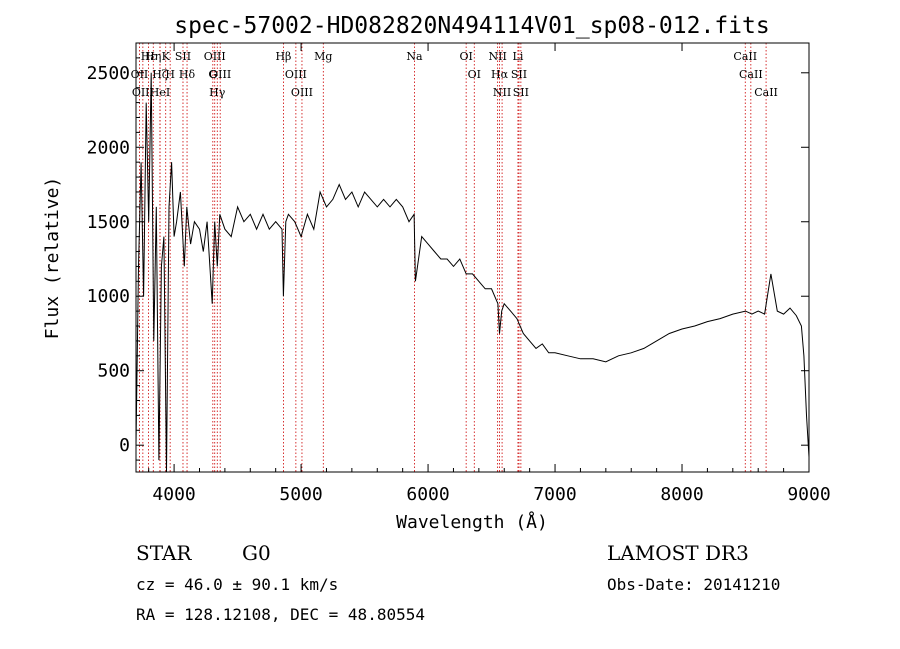 This screenshot has width=900, height=649. What do you see at coordinates (256, 553) in the screenshot?
I see `subclass-label: G0` at bounding box center [256, 553].